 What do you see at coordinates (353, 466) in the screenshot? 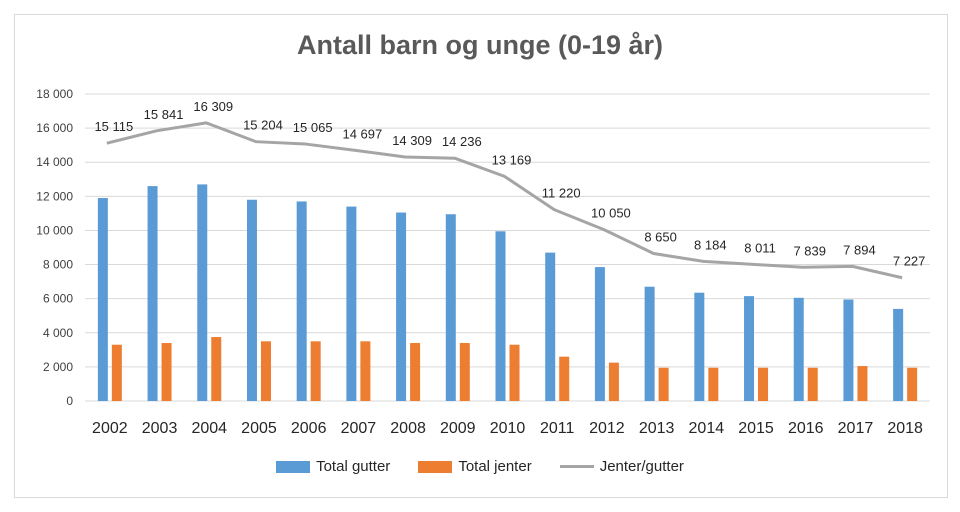
I see `legend-label-gutter: Total gutter` at bounding box center [353, 466].